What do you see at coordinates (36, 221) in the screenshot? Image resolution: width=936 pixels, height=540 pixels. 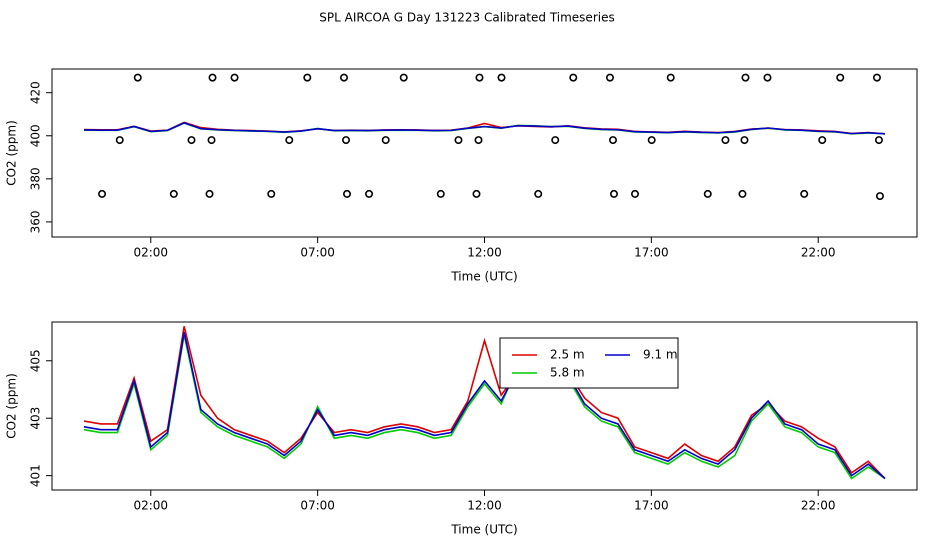 I see `y-tick-label: 360` at bounding box center [36, 221].